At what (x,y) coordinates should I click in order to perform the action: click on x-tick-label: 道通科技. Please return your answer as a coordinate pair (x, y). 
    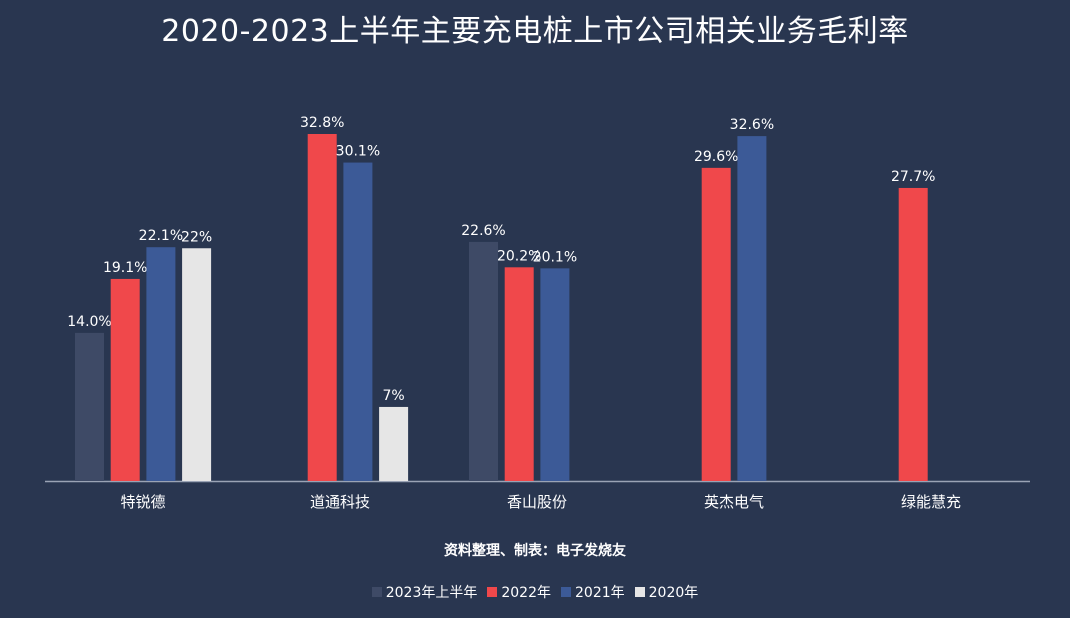
    Looking at the image, I should click on (340, 502).